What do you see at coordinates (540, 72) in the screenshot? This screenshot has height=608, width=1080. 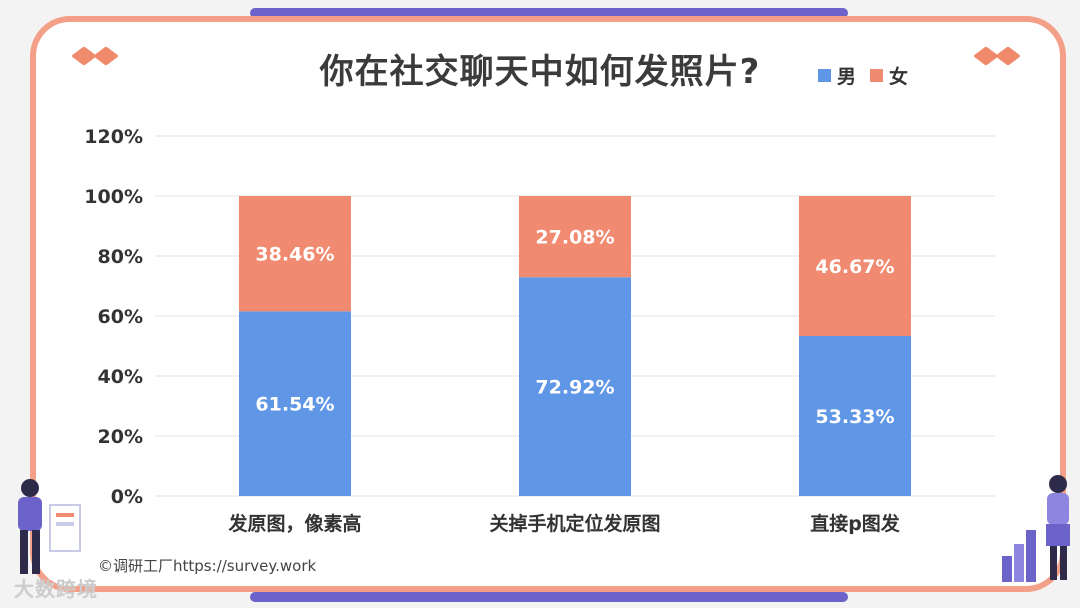 I see `chart-title: 你在社交聊天中如何发照片?` at bounding box center [540, 72].